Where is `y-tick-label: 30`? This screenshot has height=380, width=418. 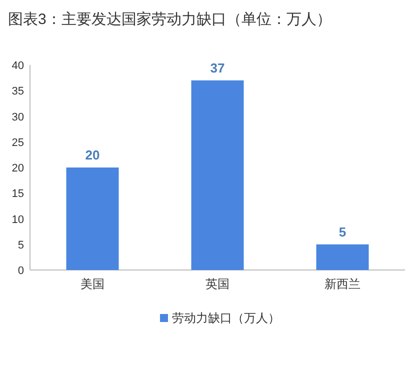 y-tick-label: 30 is located at coordinates (18, 117).